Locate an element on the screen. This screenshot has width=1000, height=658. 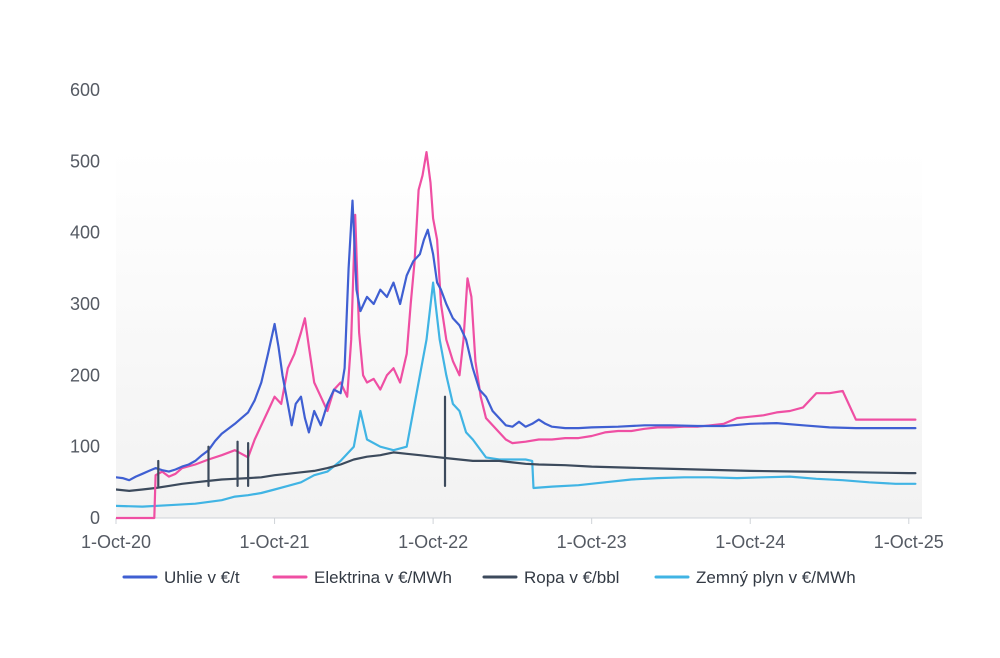
legend-label: Uhlie v €/t is located at coordinates (202, 577).